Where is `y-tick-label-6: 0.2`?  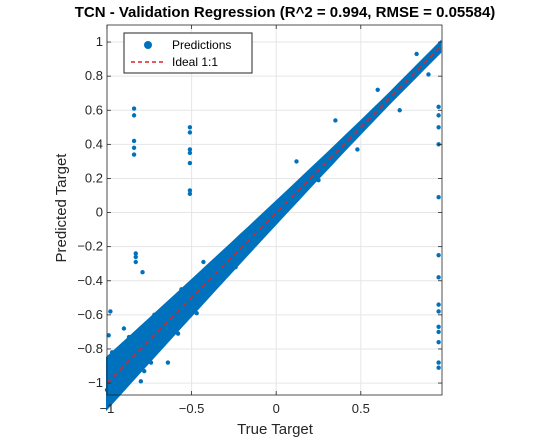 y-tick-label-6: 0.2 is located at coordinates (94, 177).